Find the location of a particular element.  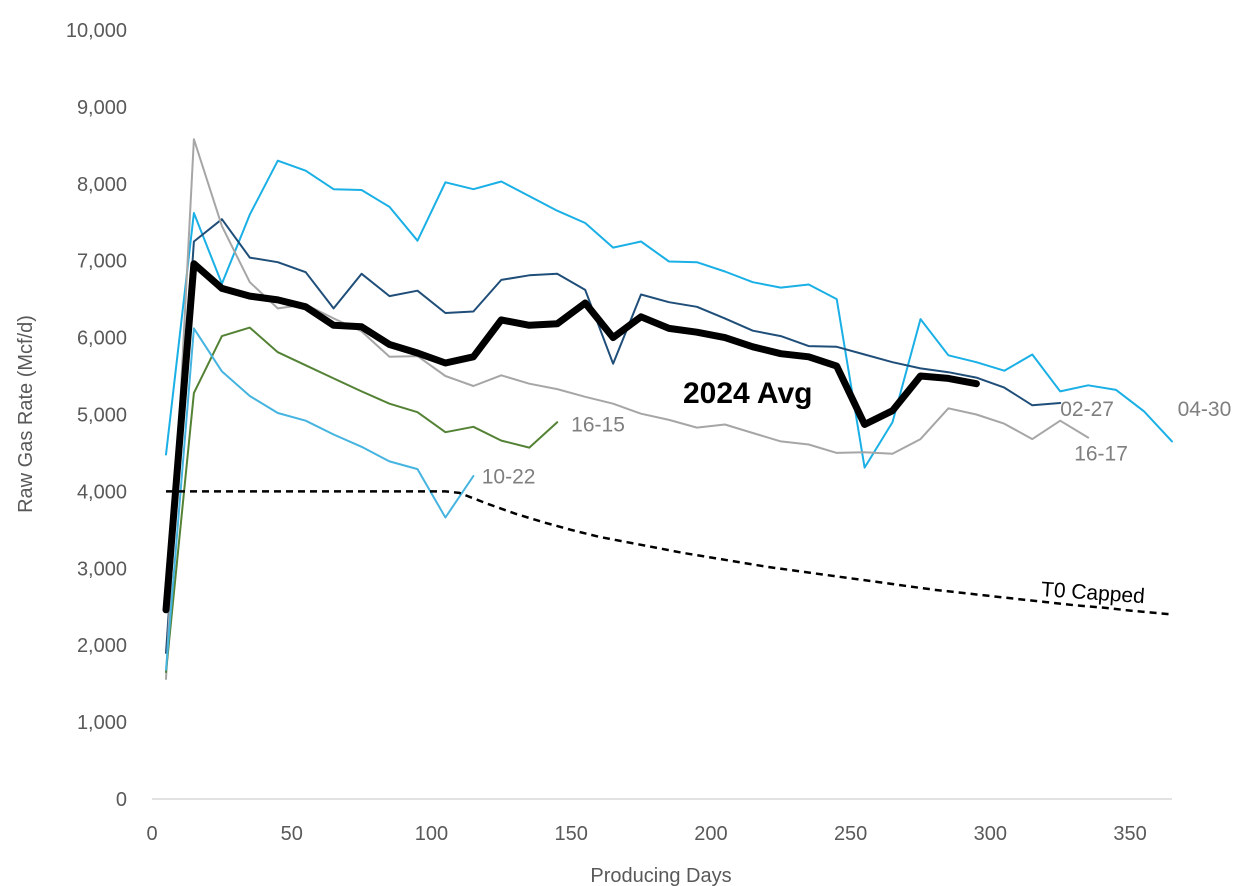

y-tick-label: 7,000 is located at coordinates (102, 262).